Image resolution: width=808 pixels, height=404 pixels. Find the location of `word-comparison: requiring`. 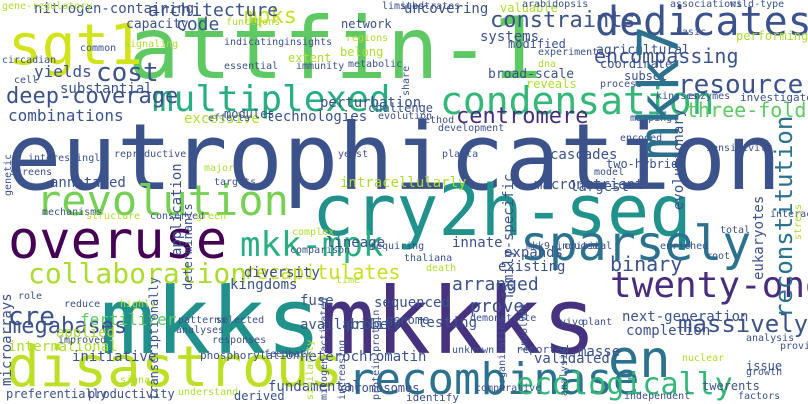

word-comparison: requiring is located at coordinates (397, 246).